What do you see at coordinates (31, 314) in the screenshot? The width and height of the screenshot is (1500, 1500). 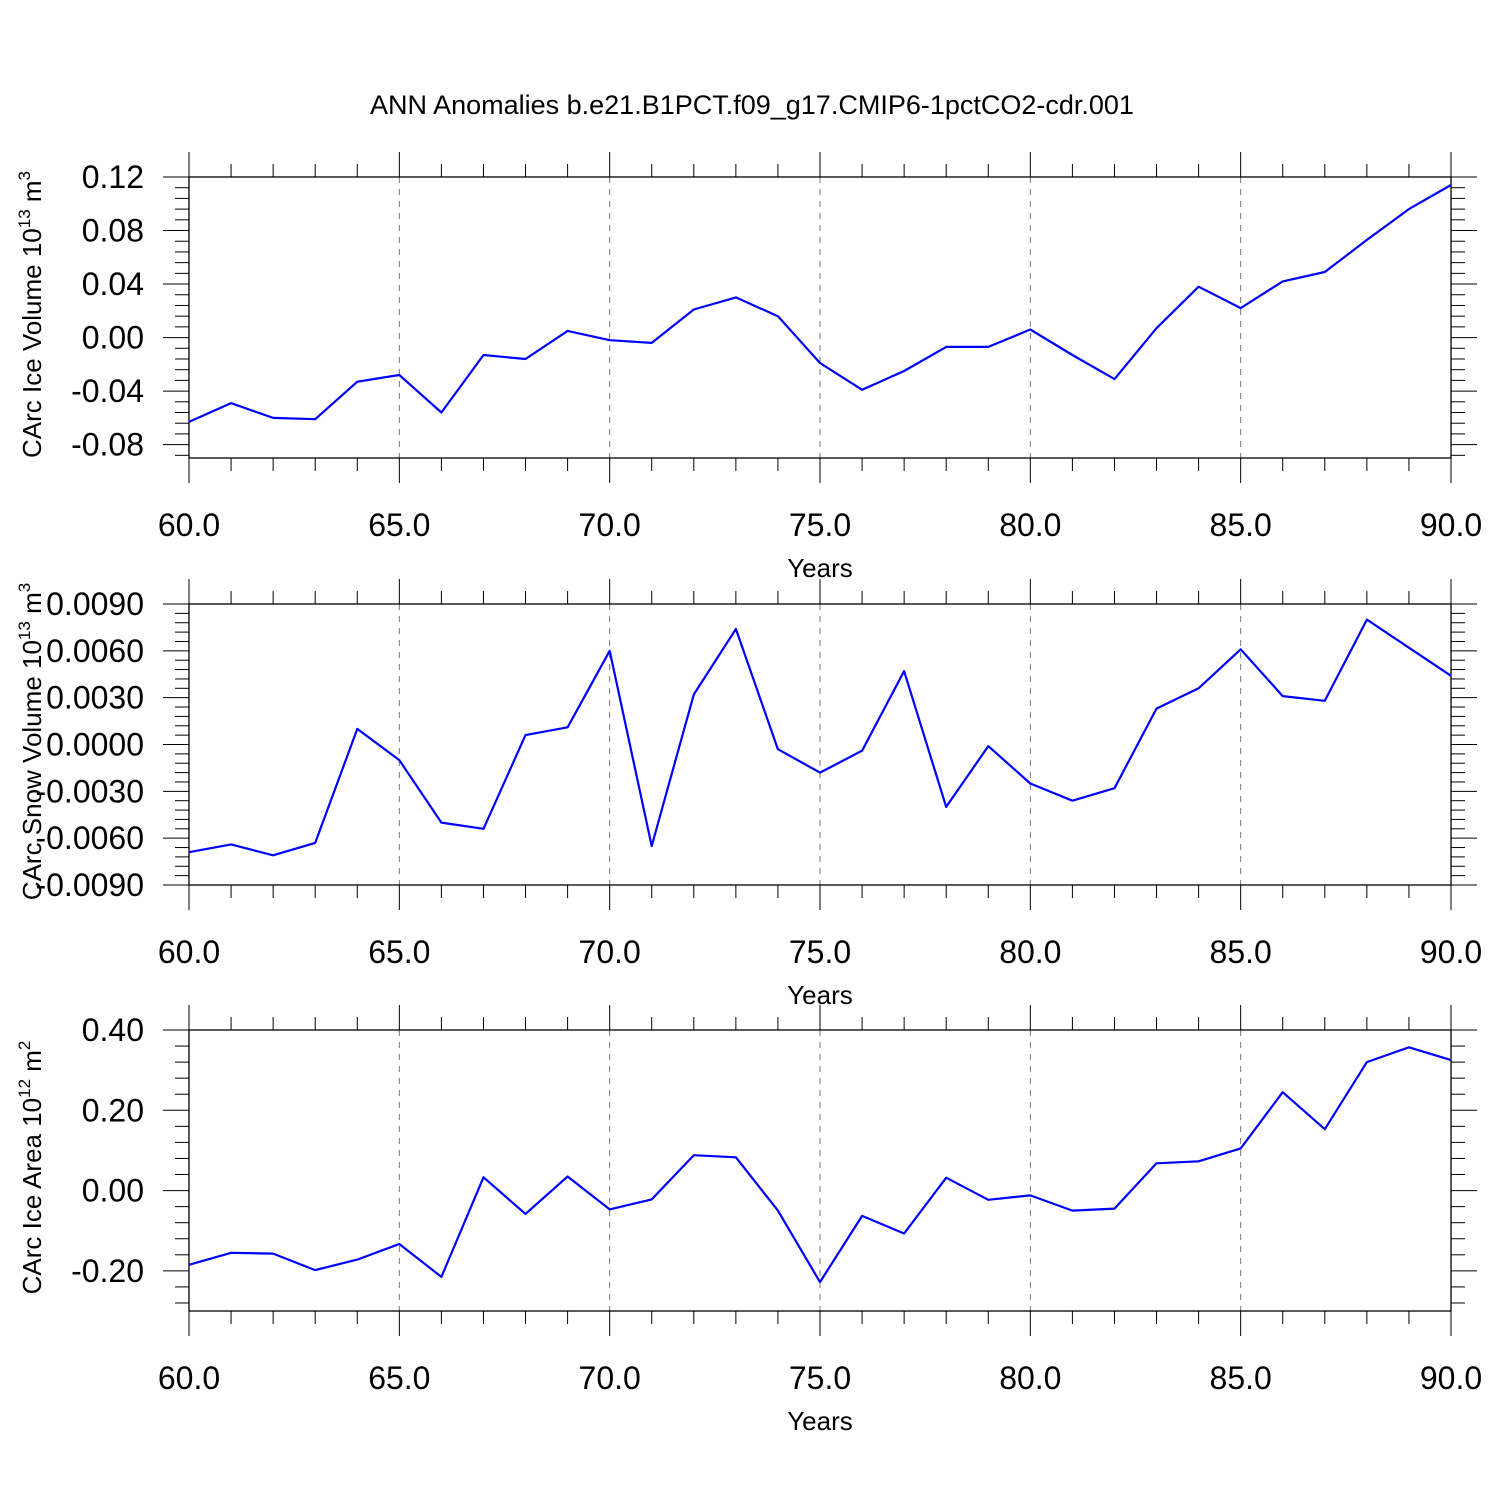 I see `y-axis-label: CArc Ice Volume 1013 m3` at bounding box center [31, 314].